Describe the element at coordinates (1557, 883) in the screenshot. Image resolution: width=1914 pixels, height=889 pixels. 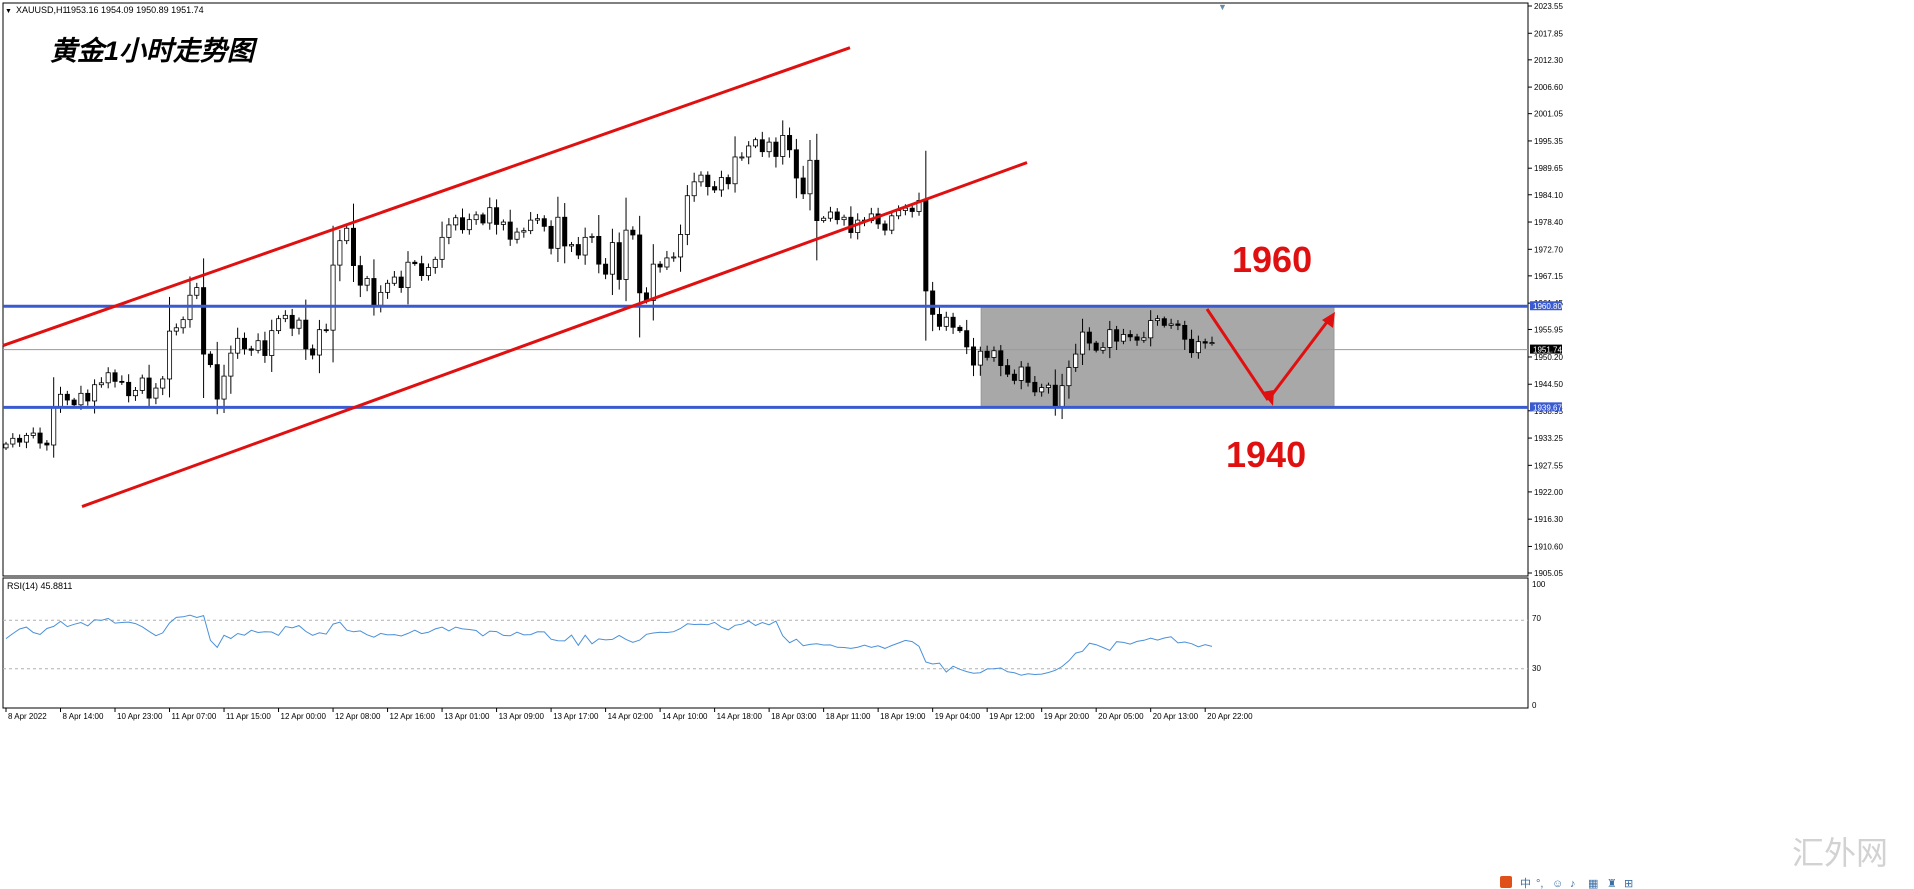
I see `toolbar-emoji-icon: ☺` at that location.